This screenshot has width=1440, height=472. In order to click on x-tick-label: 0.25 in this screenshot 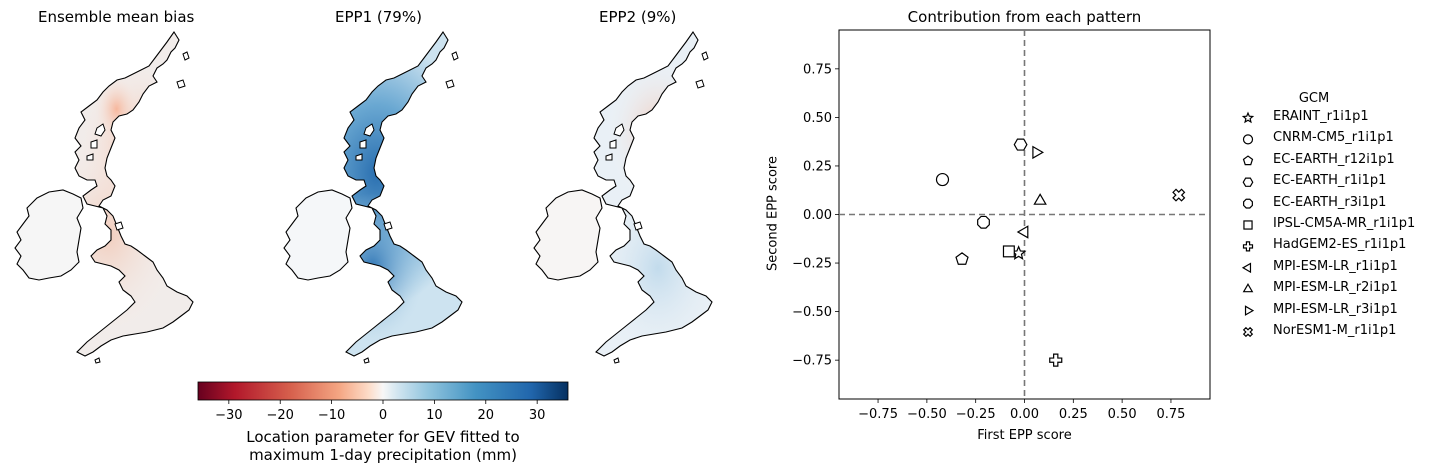, I will do `click(1073, 414)`.